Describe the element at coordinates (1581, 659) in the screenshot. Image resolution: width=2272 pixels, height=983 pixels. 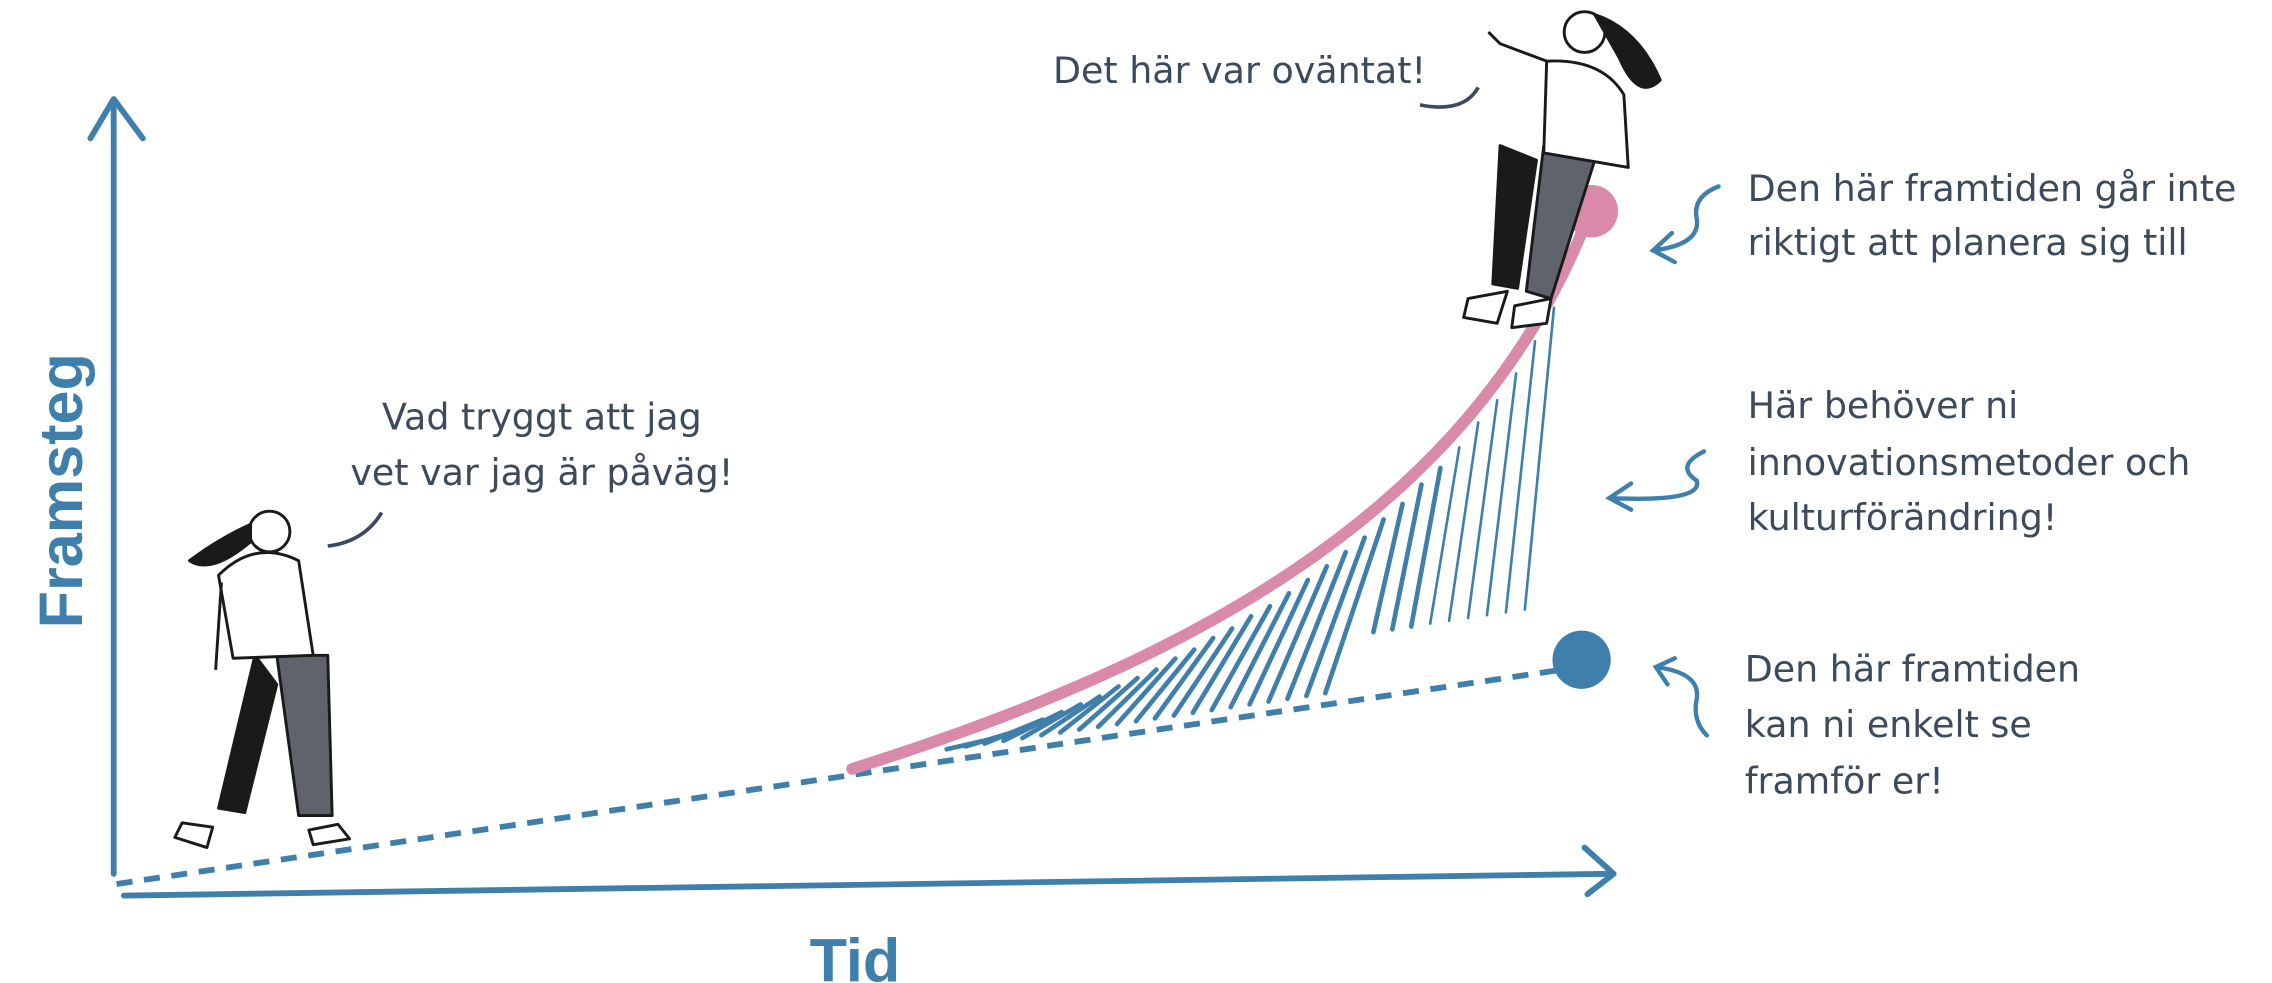
I see `blue-dot` at that location.